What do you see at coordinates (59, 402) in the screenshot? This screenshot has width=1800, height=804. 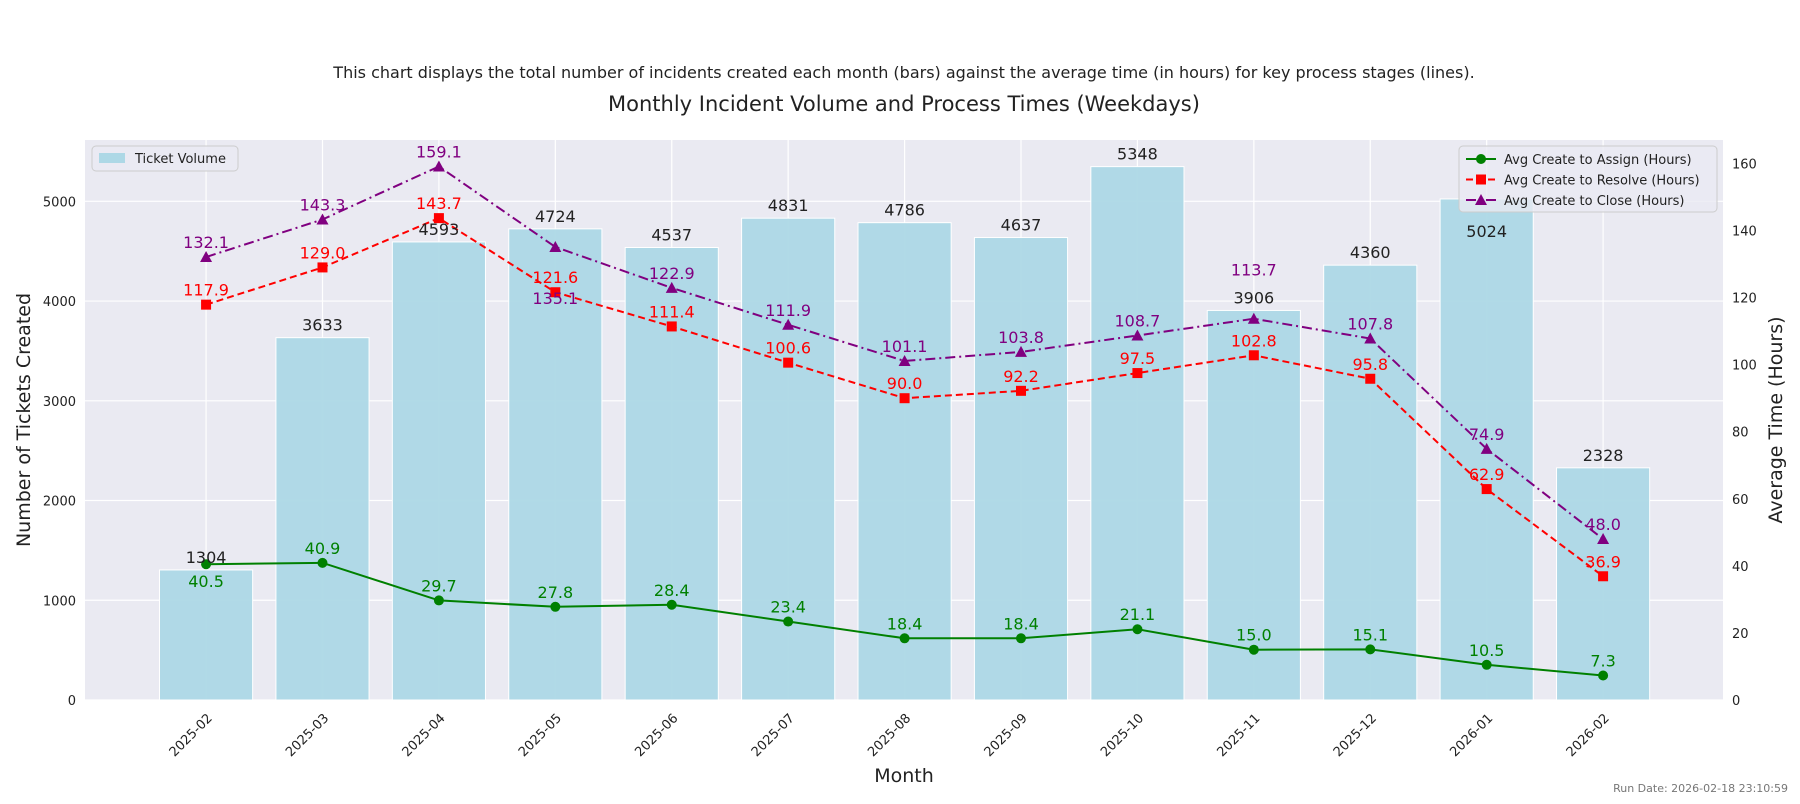 I see `y-tick-label: 3000` at bounding box center [59, 402].